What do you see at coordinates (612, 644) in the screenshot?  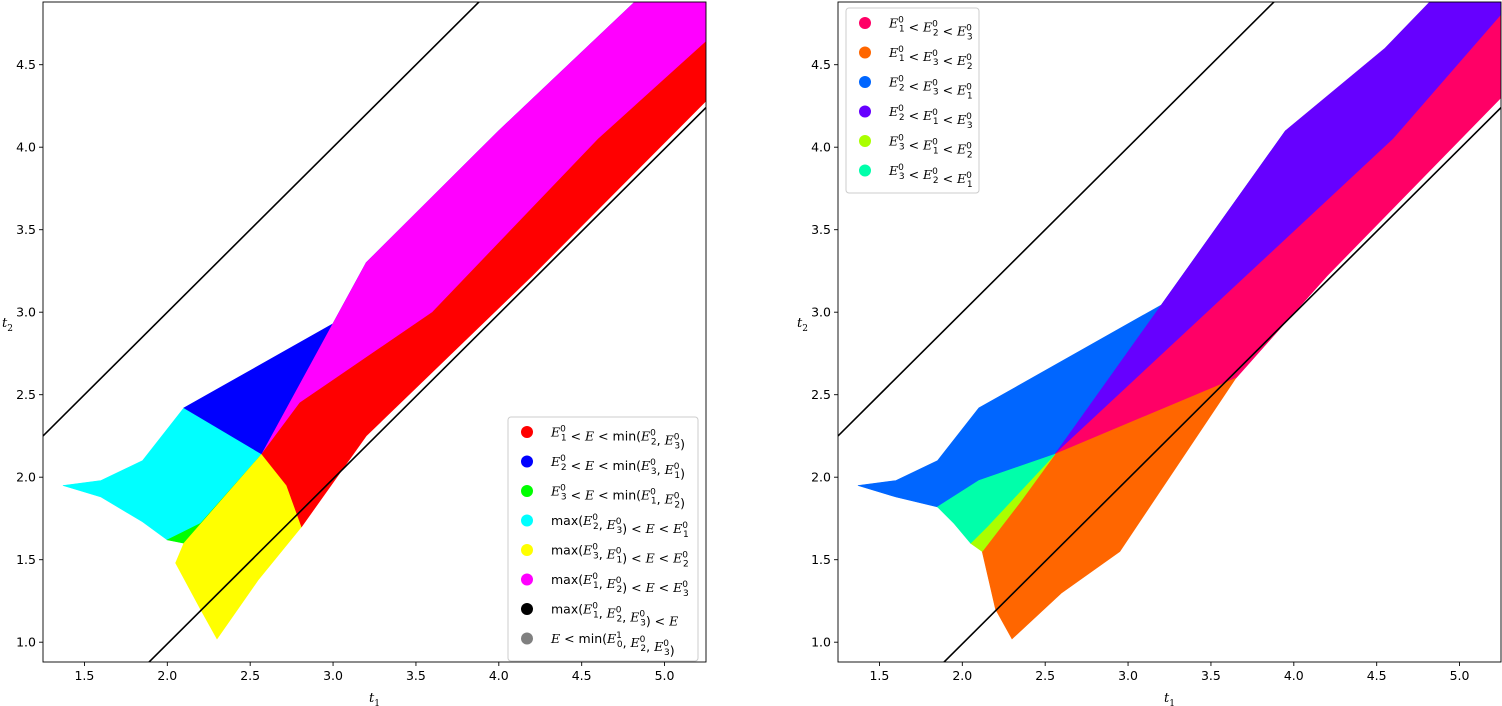 I see `legend-label: E < min(E1 0, E0 2, E0 3)` at bounding box center [612, 644].